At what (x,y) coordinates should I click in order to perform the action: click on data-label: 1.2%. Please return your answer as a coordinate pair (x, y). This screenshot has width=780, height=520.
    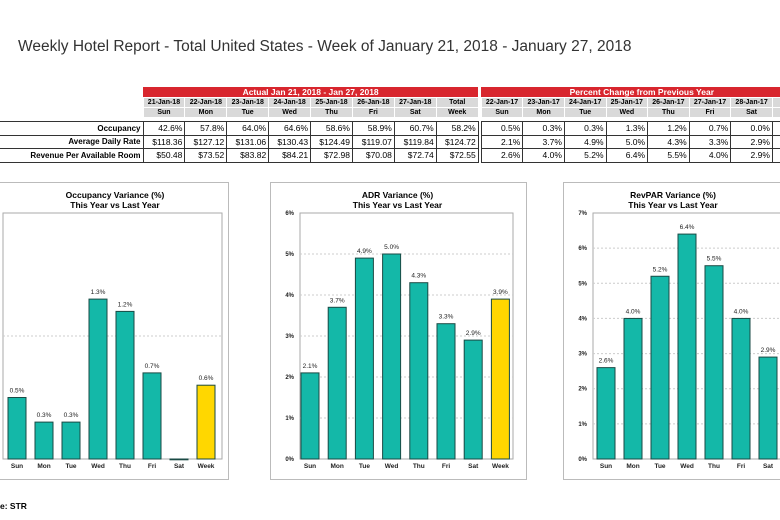
    Looking at the image, I should click on (125, 304).